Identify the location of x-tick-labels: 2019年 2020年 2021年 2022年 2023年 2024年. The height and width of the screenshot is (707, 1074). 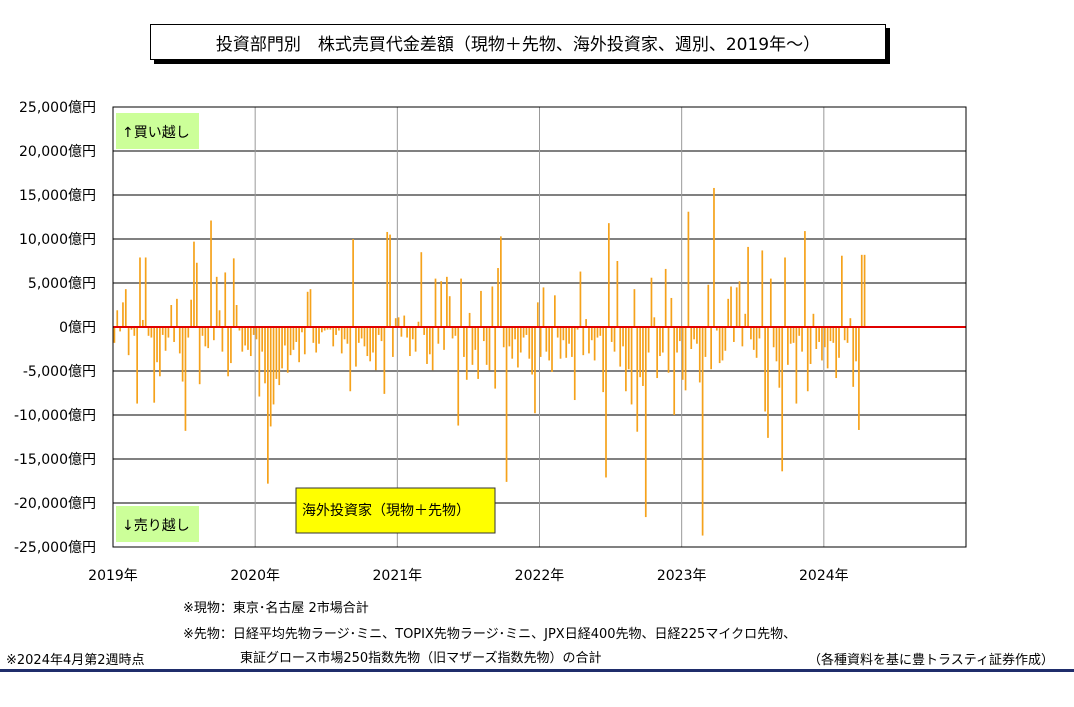
(468, 576).